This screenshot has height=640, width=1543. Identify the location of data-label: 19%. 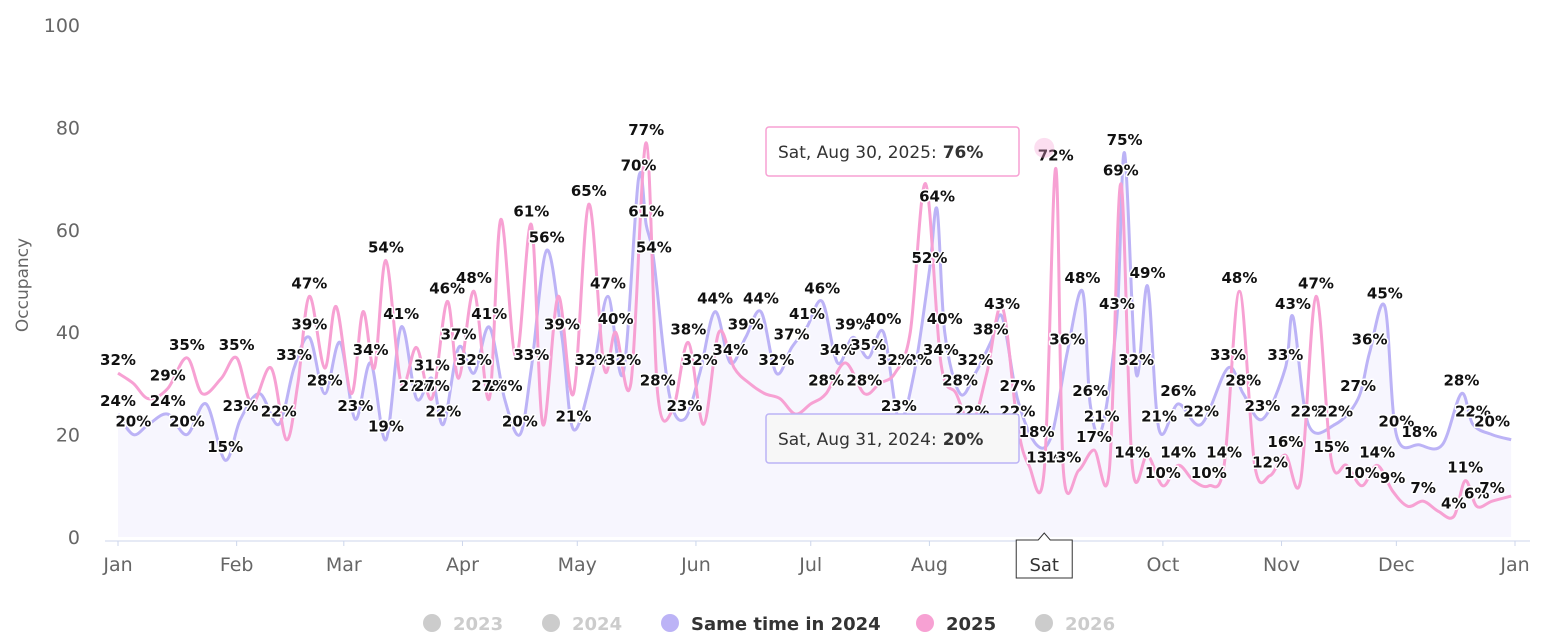
(386, 427).